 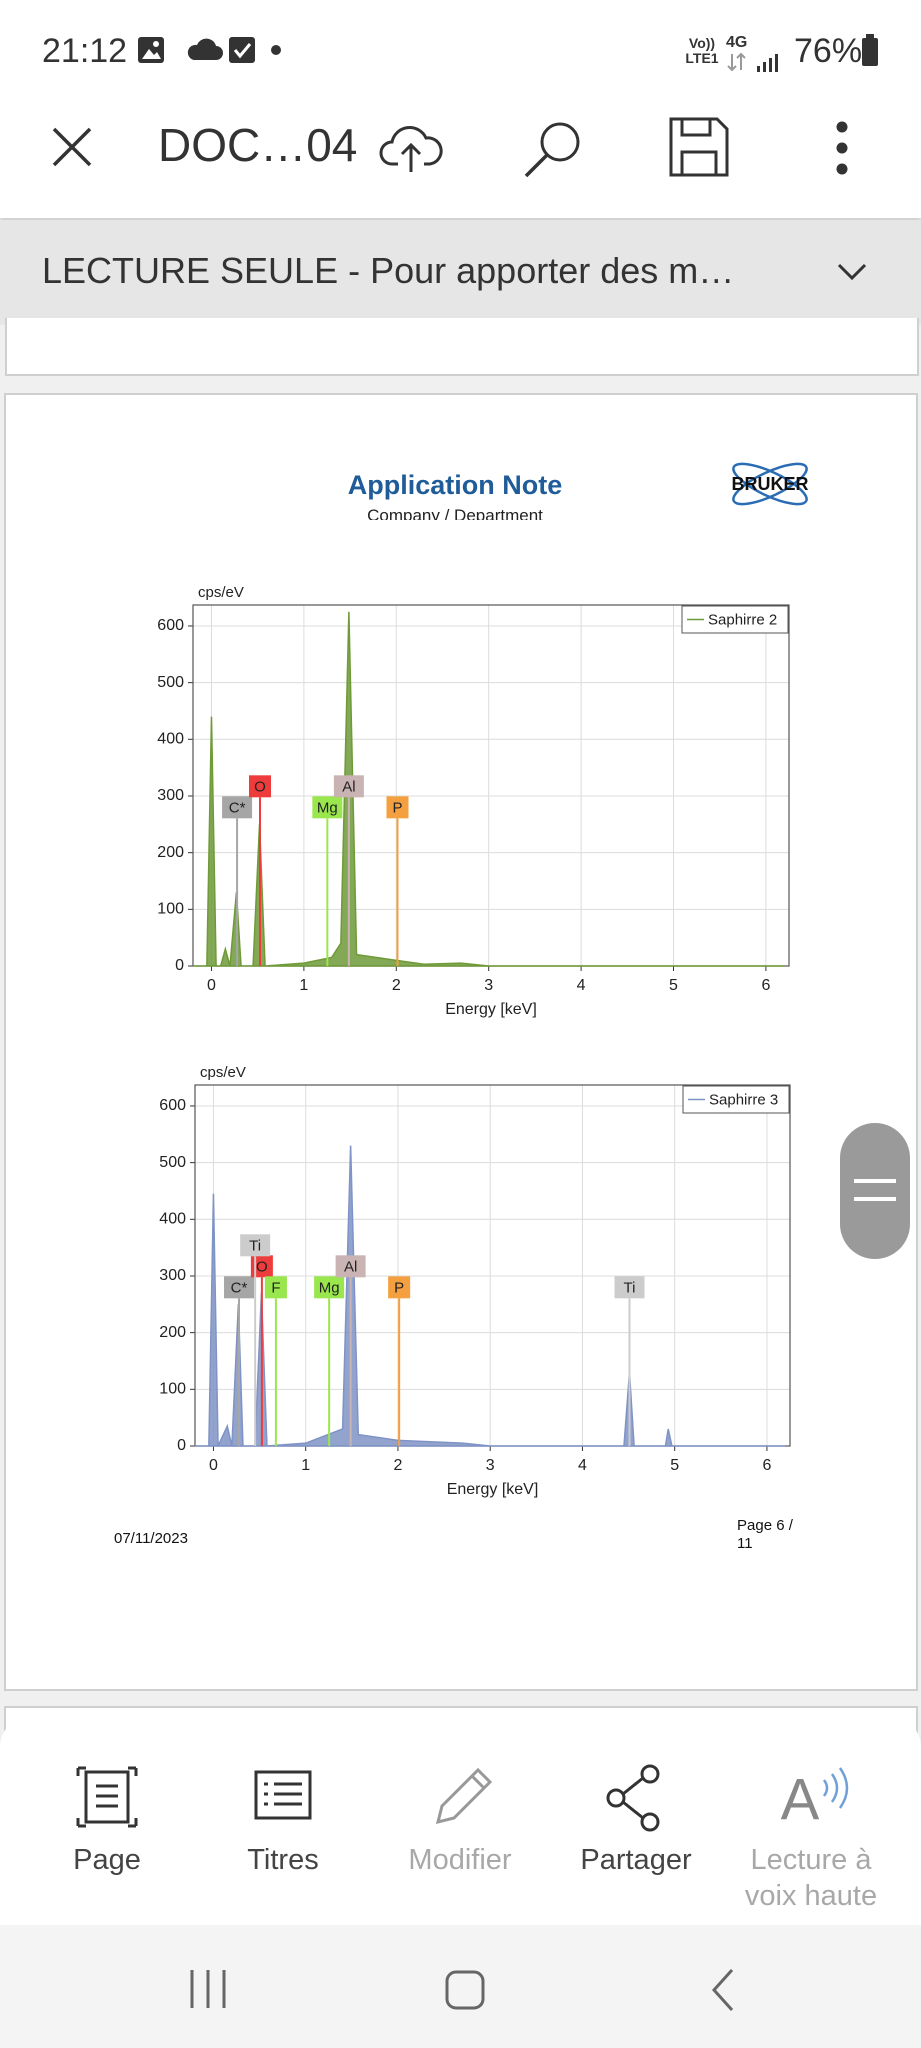 What do you see at coordinates (460, 1860) in the screenshot?
I see `bottom-bar-item: Modifier` at bounding box center [460, 1860].